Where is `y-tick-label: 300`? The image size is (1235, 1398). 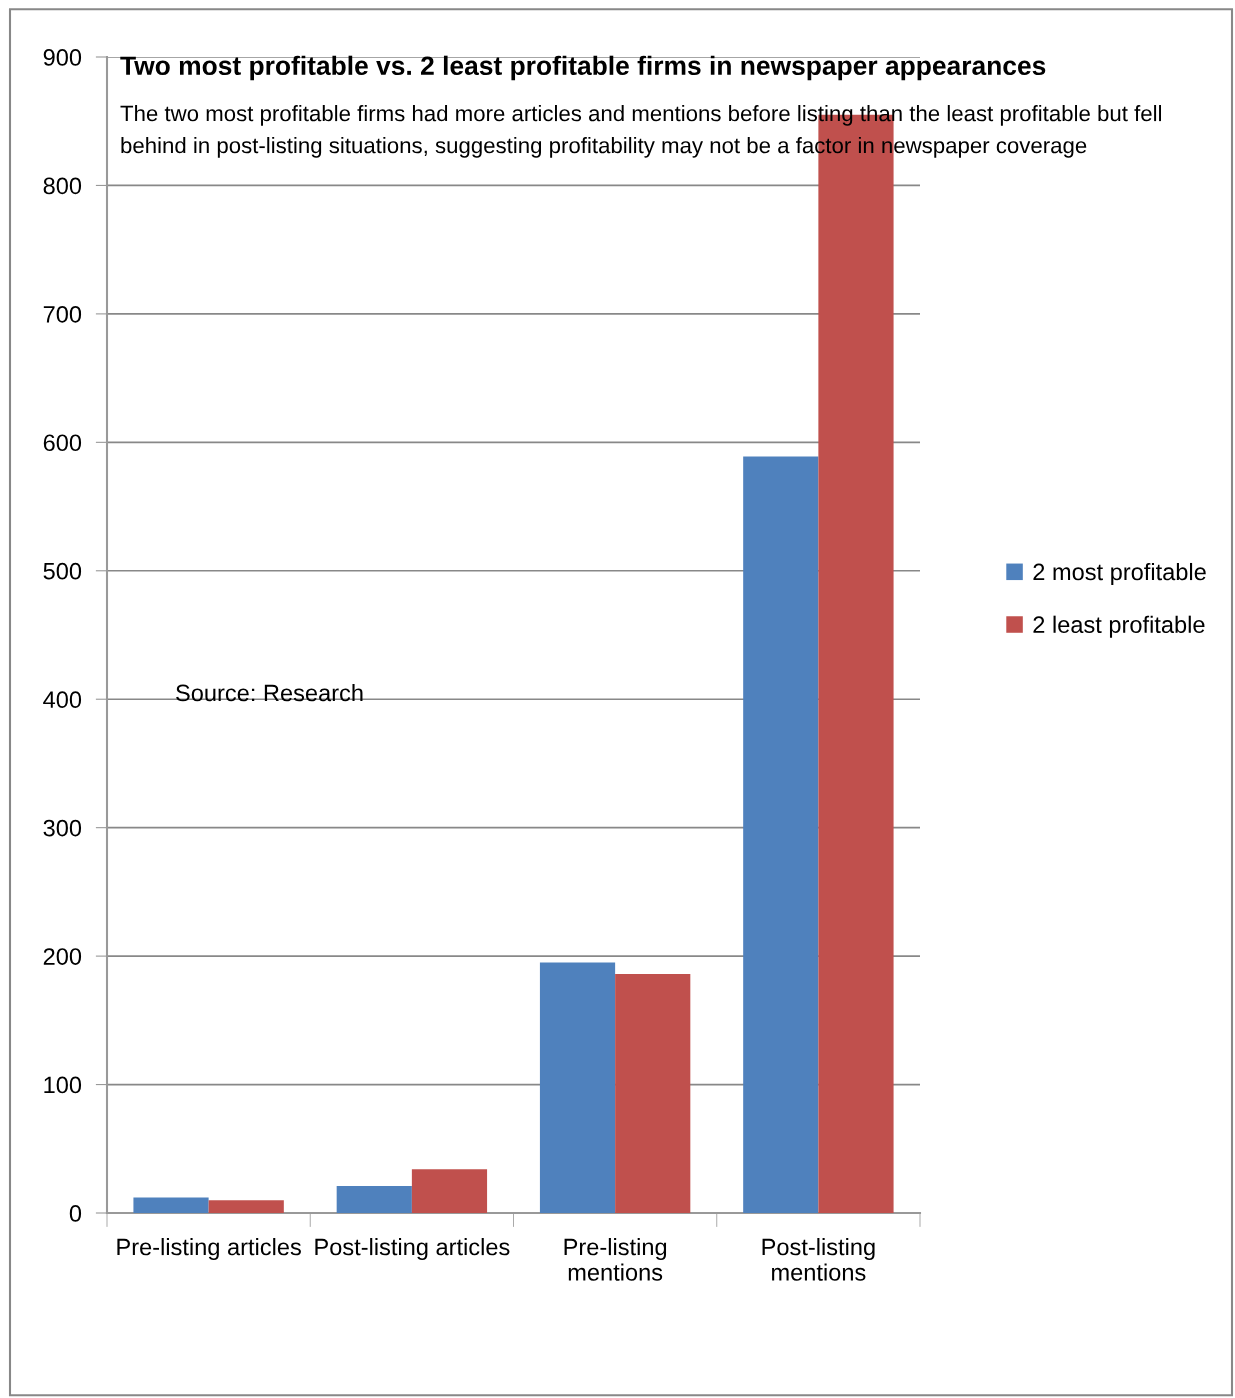
y-tick-label: 300 is located at coordinates (62, 828).